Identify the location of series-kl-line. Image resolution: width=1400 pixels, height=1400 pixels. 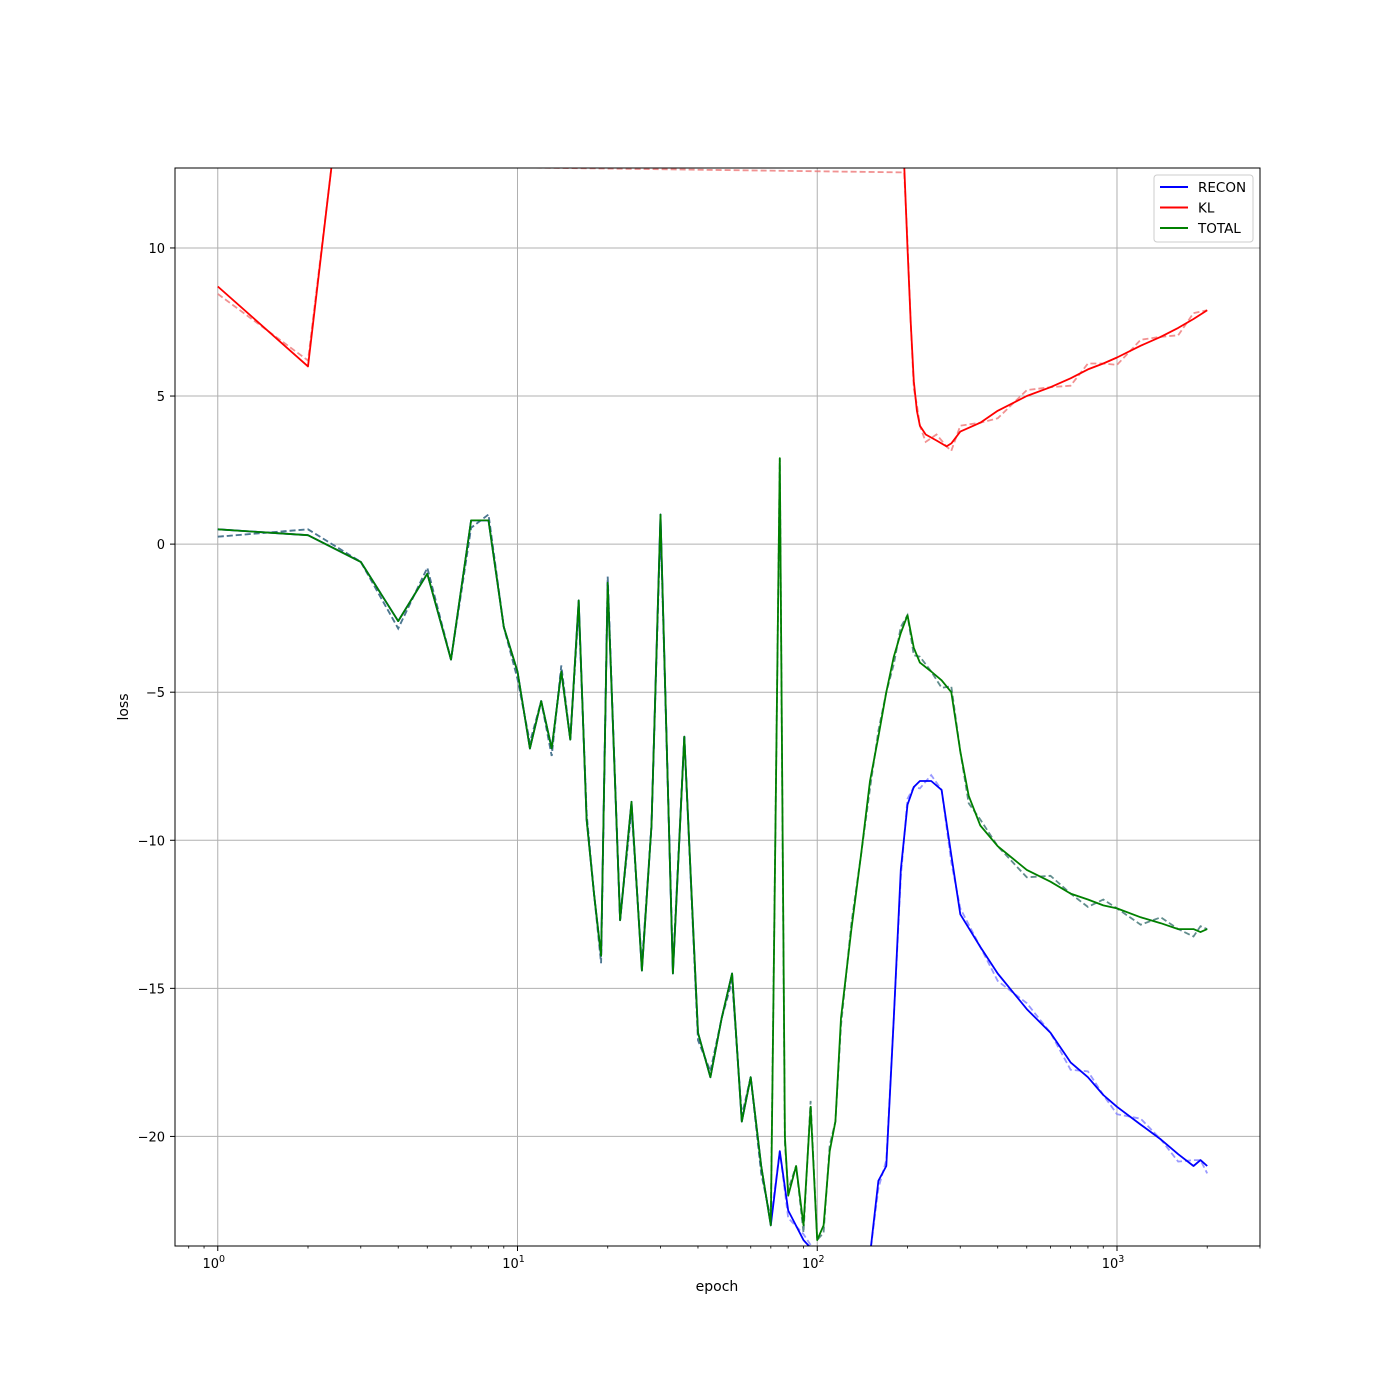
(712, 308).